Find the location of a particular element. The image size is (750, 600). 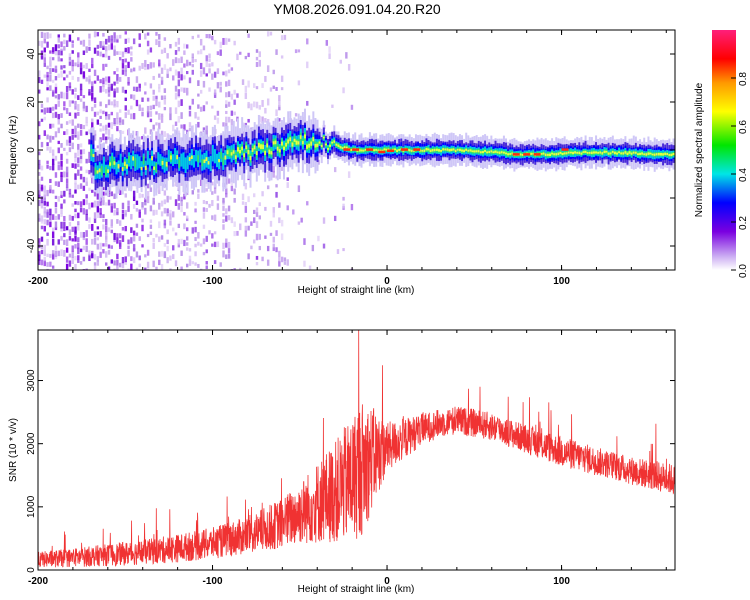

spectrogram-ridge is located at coordinates (382, 155).